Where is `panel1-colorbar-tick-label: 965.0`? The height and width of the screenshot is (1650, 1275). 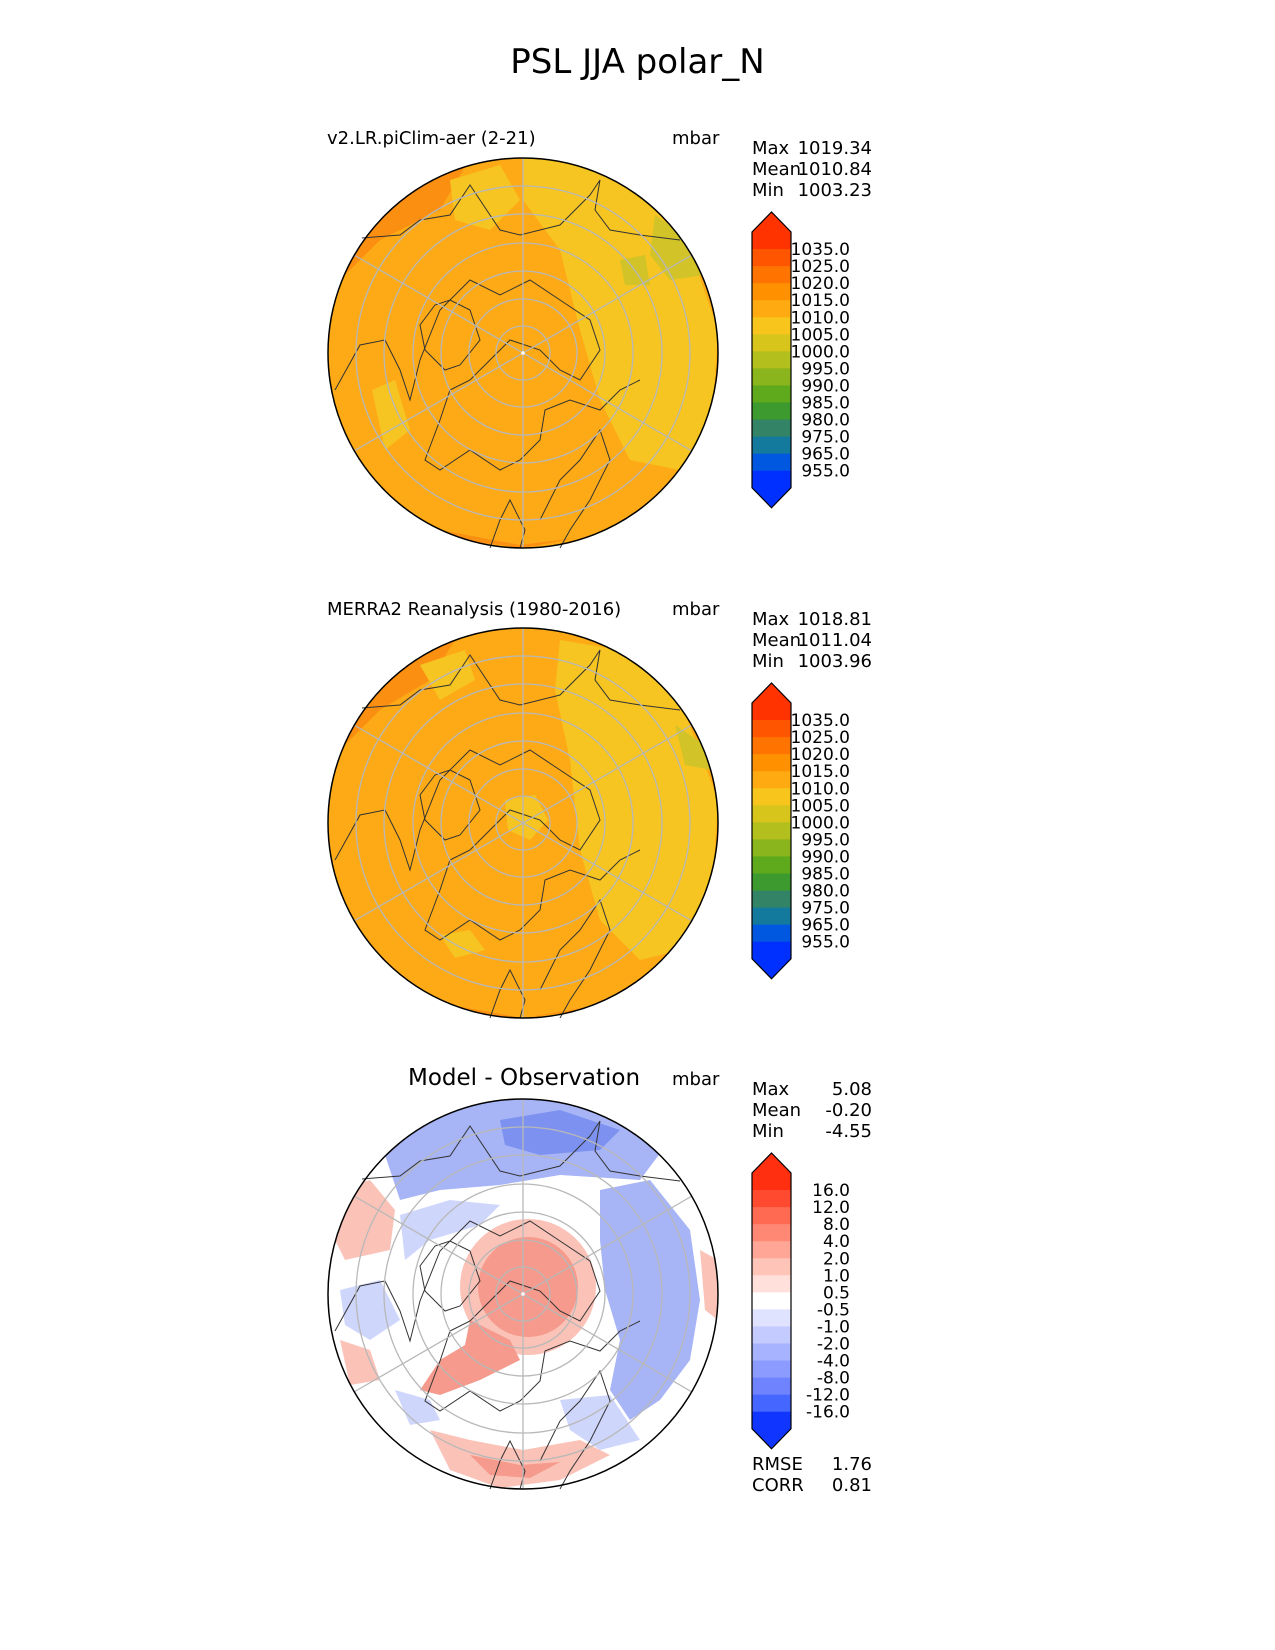 panel1-colorbar-tick-label: 965.0 is located at coordinates (825, 455).